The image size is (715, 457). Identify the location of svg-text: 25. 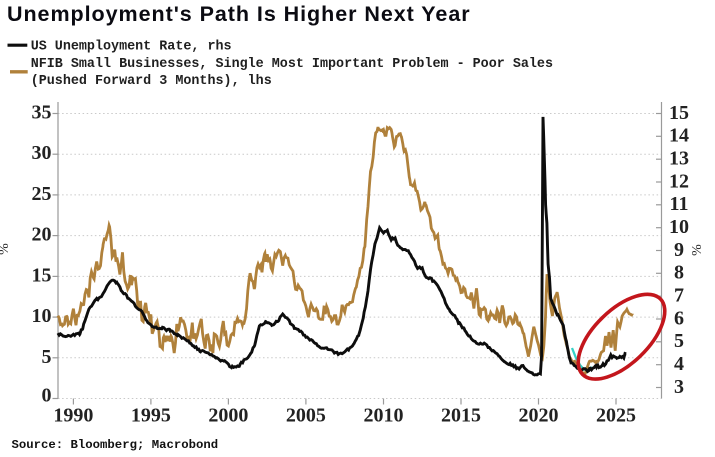
(42, 194).